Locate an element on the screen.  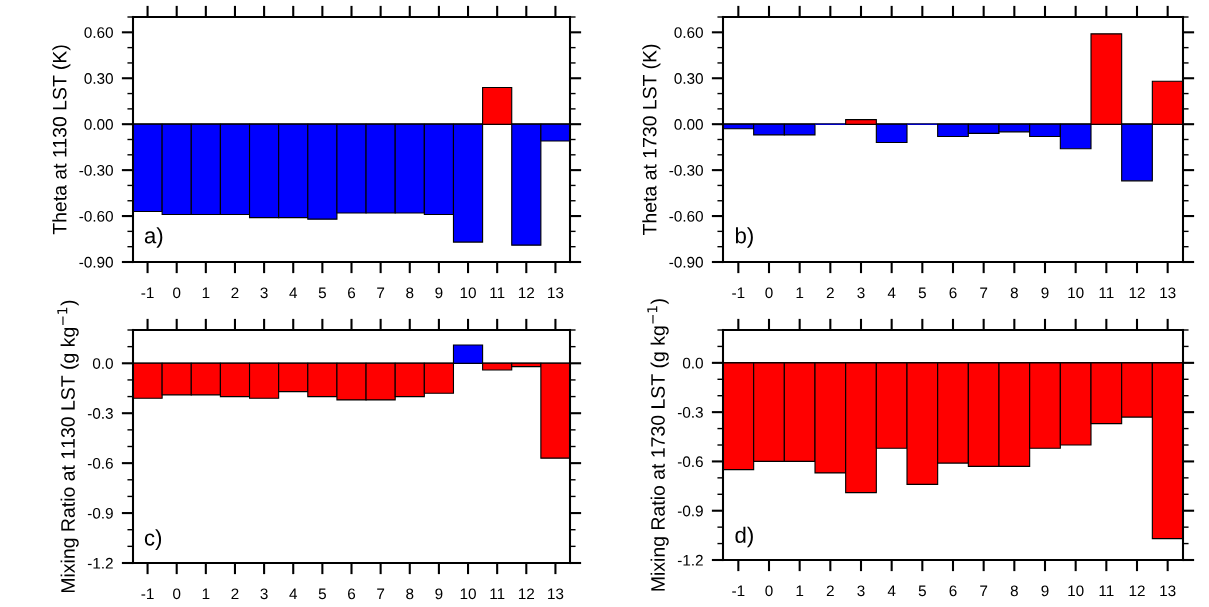
annotation: a) is located at coordinates (153, 237).